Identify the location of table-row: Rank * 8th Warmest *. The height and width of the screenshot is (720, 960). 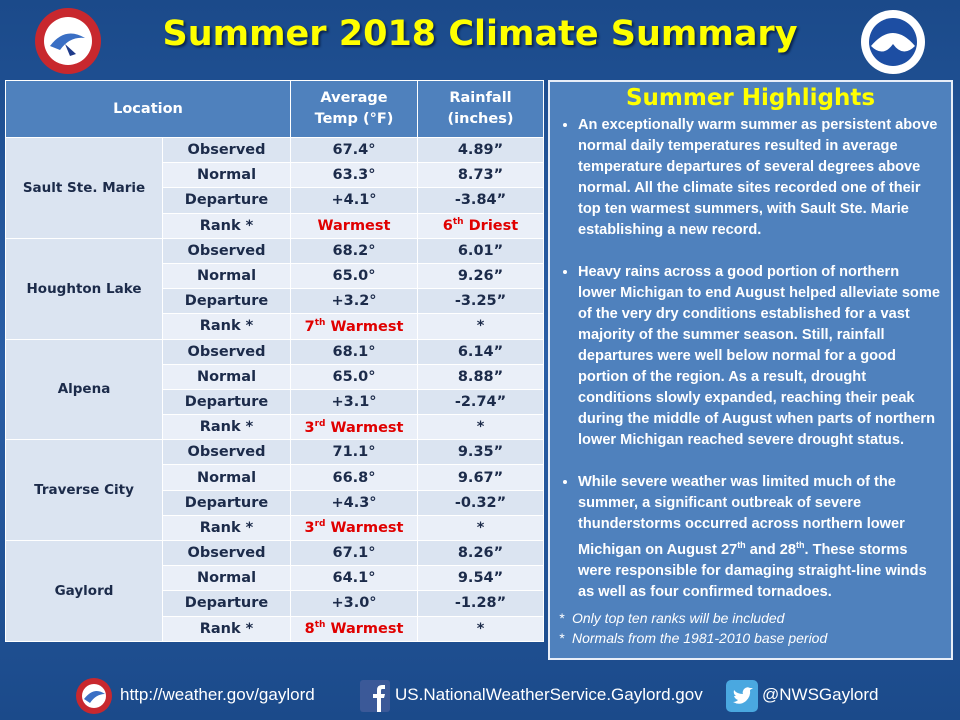
(275, 628).